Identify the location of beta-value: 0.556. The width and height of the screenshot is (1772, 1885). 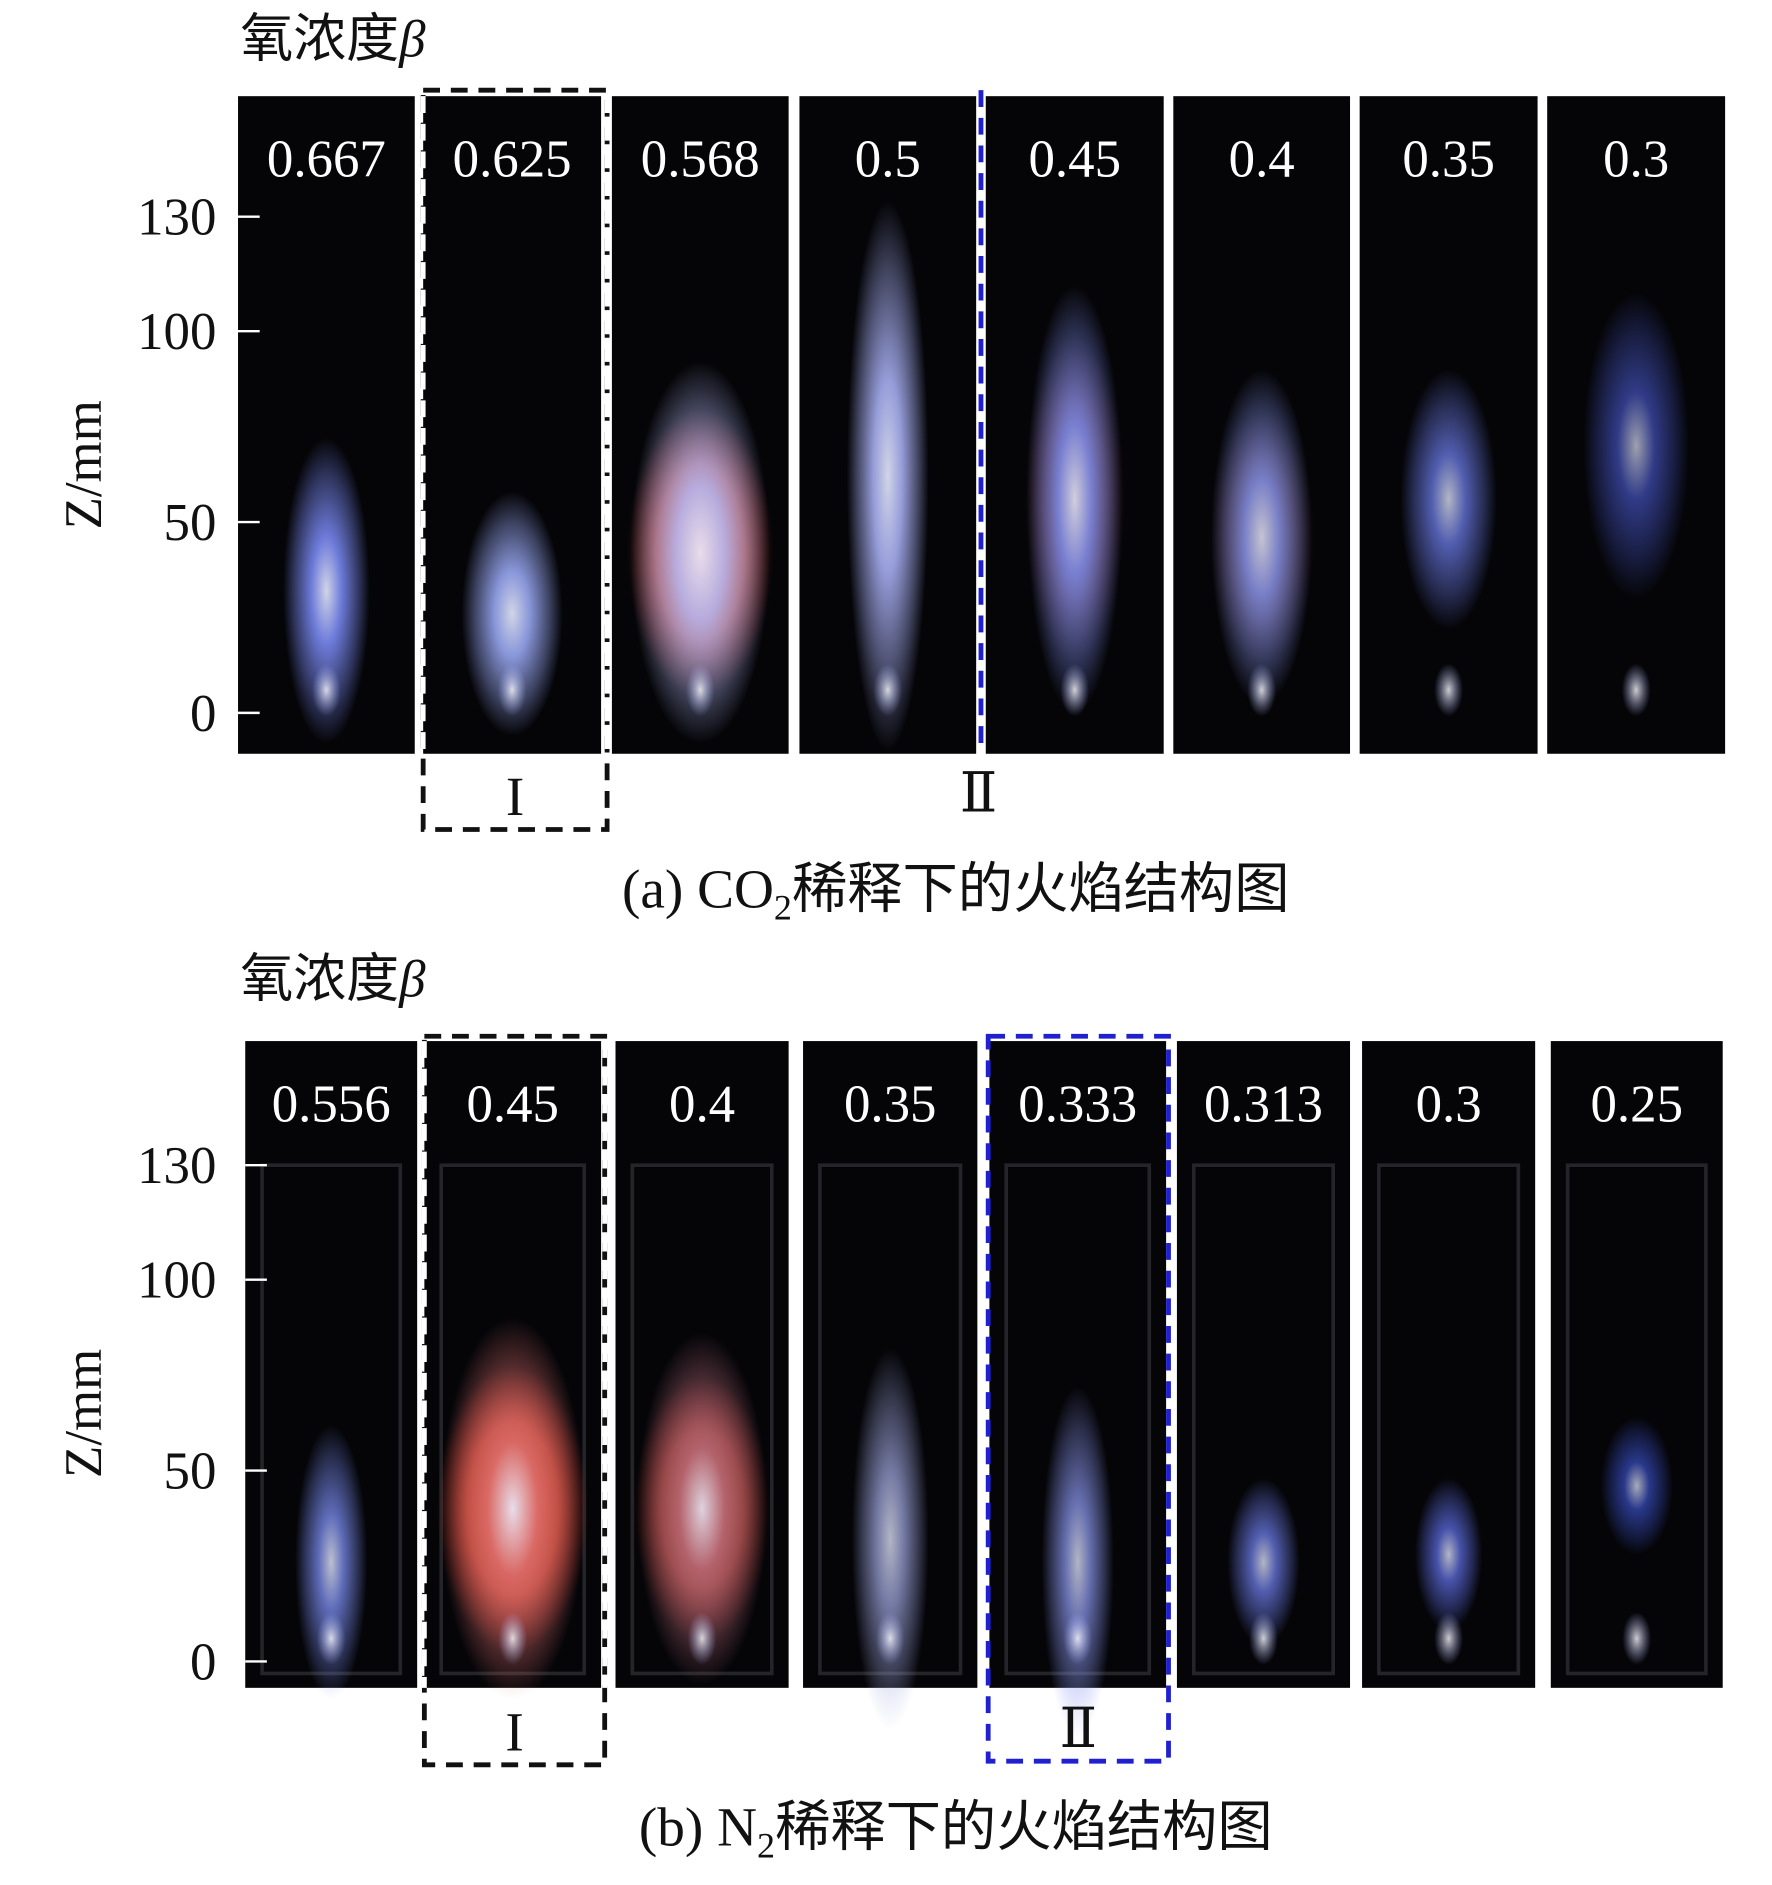
(331, 1105).